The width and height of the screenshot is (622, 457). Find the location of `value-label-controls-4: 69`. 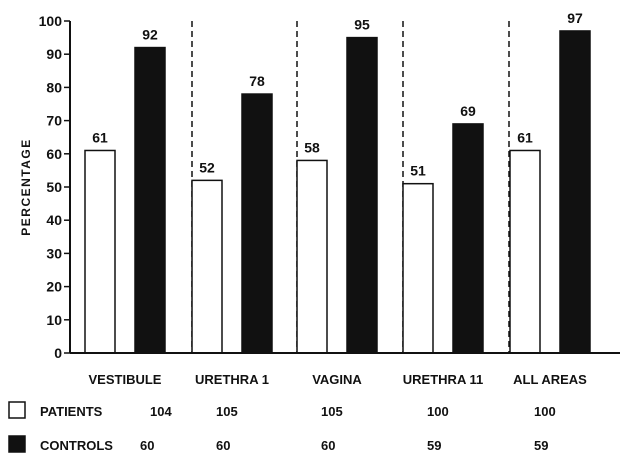

value-label-controls-4: 69 is located at coordinates (468, 111).